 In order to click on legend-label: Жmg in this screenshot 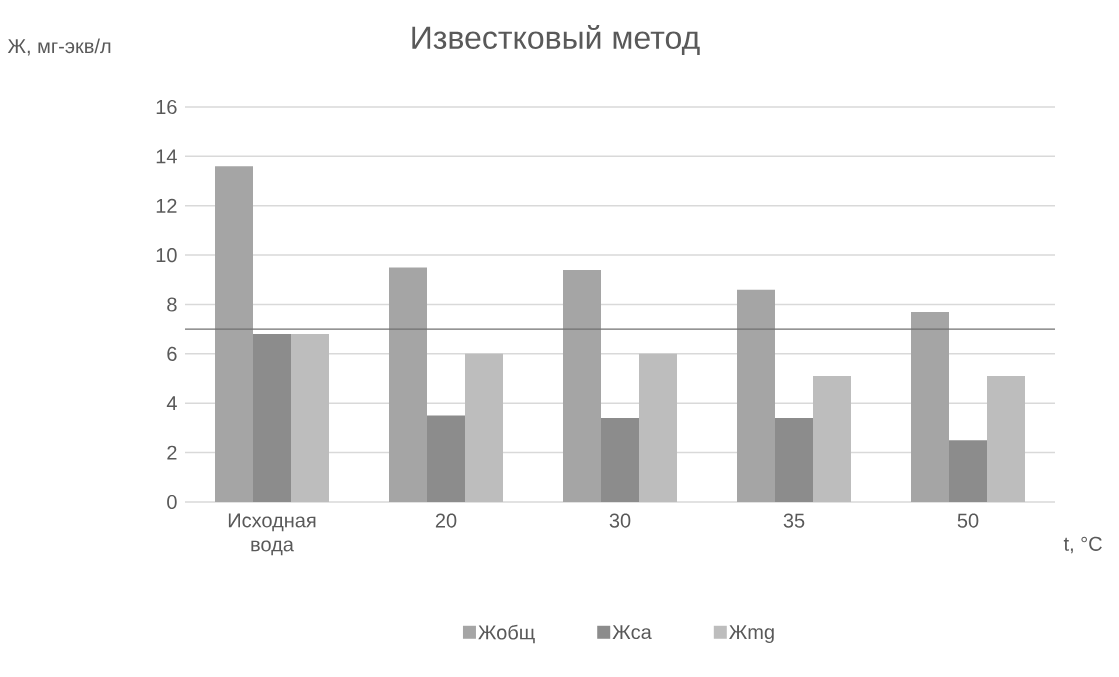, I will do `click(751, 634)`.